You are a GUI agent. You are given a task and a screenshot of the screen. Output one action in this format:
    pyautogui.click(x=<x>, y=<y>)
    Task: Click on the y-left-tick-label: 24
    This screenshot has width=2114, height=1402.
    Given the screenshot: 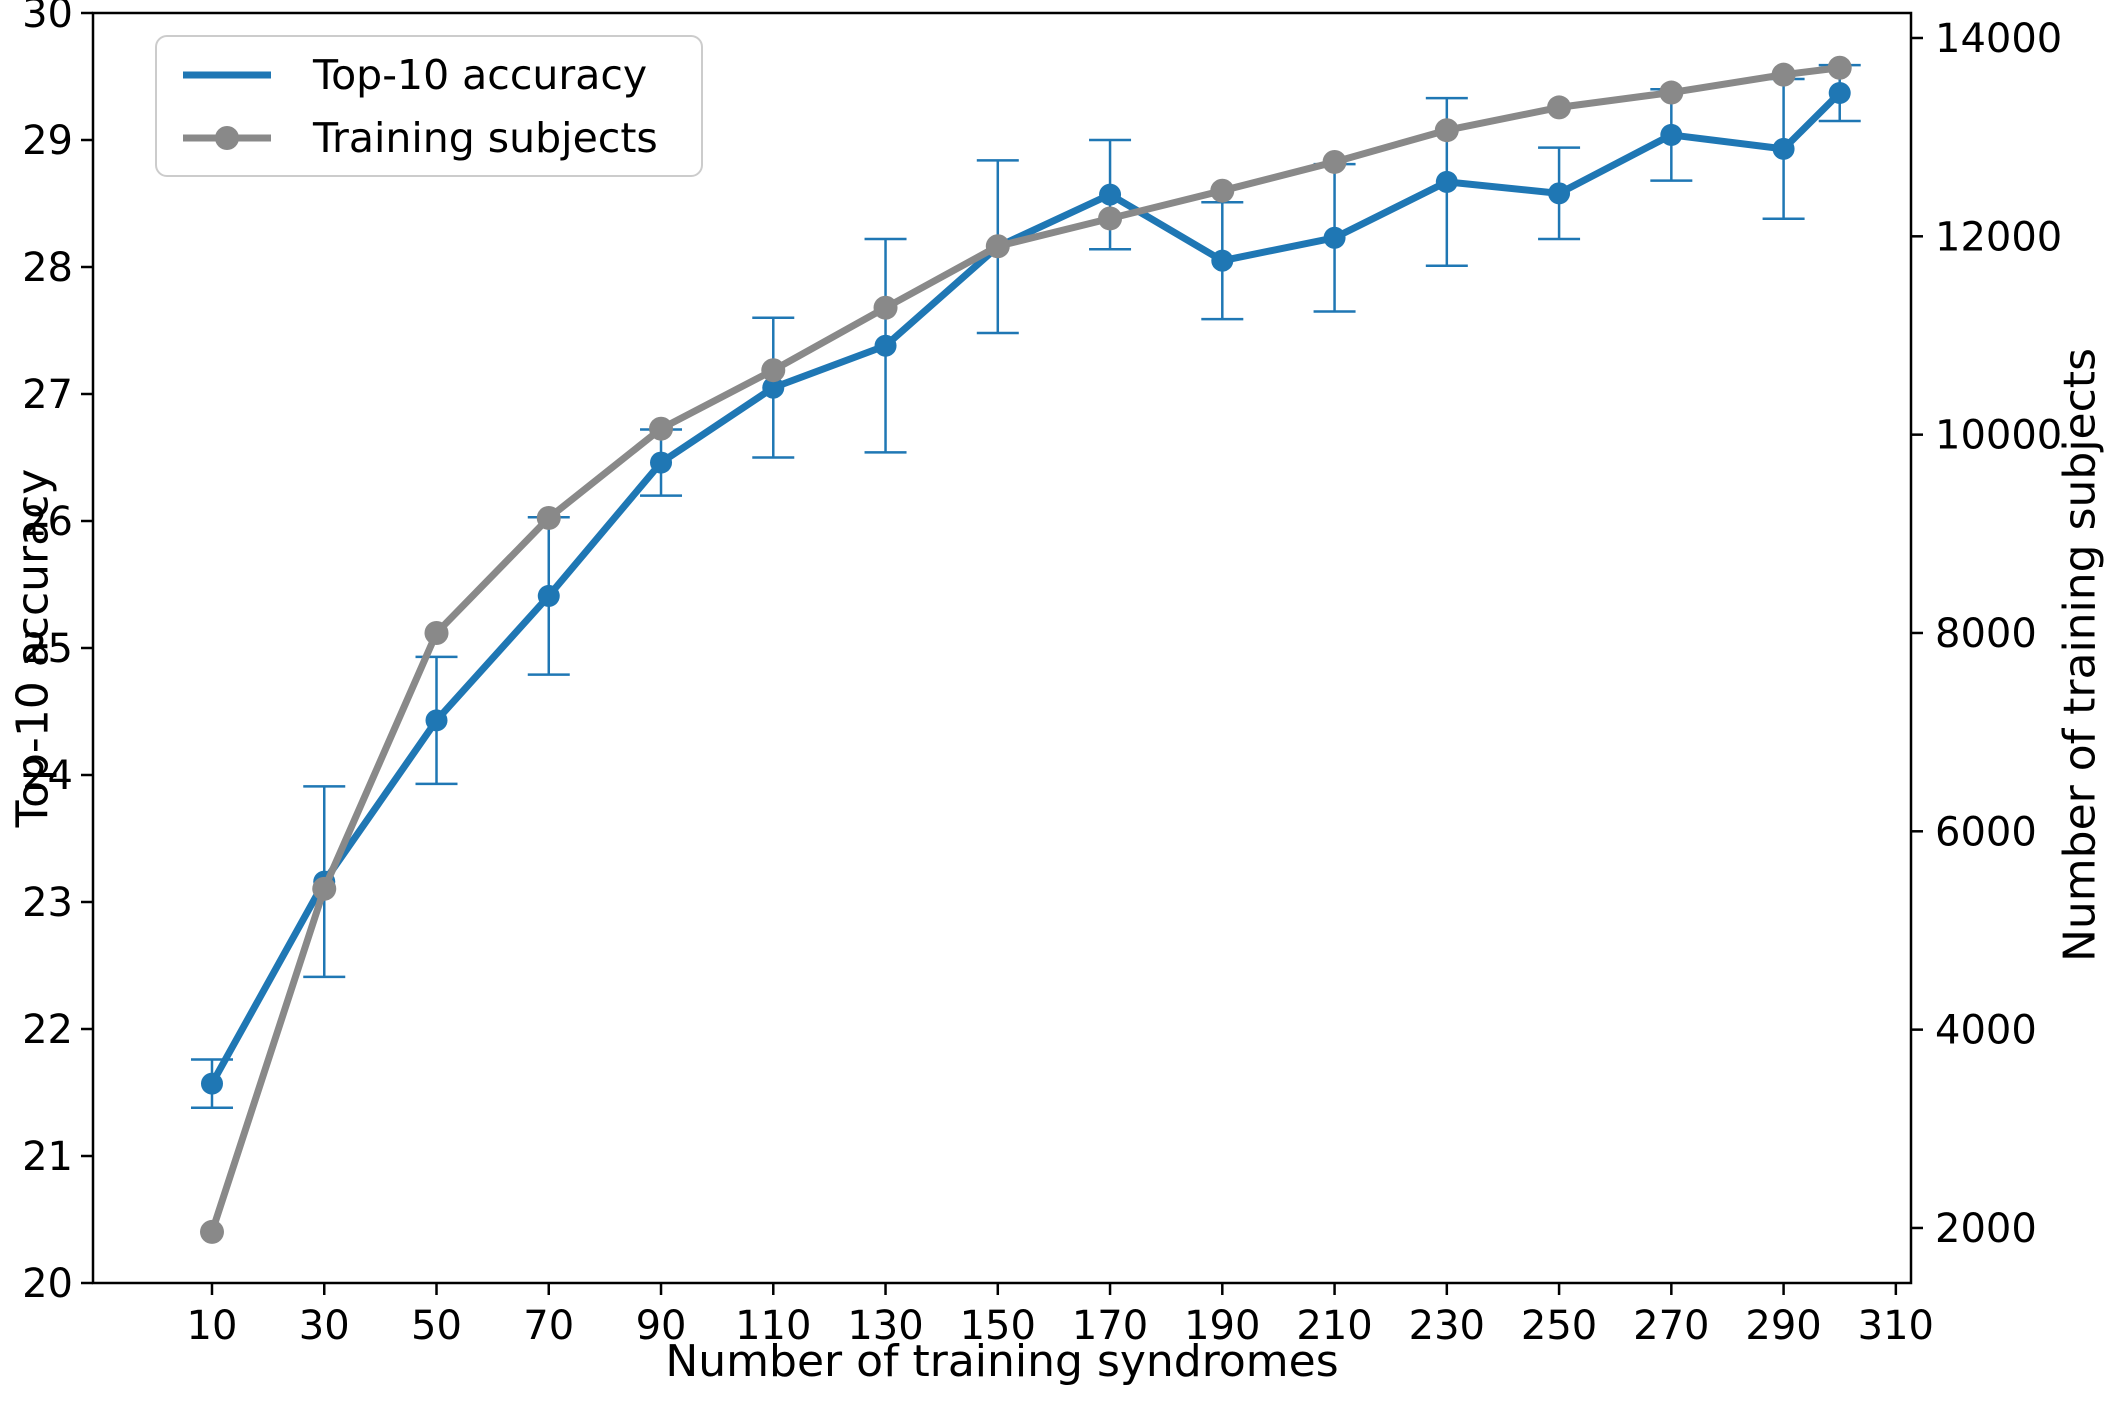 What is the action you would take?
    pyautogui.click(x=47, y=776)
    